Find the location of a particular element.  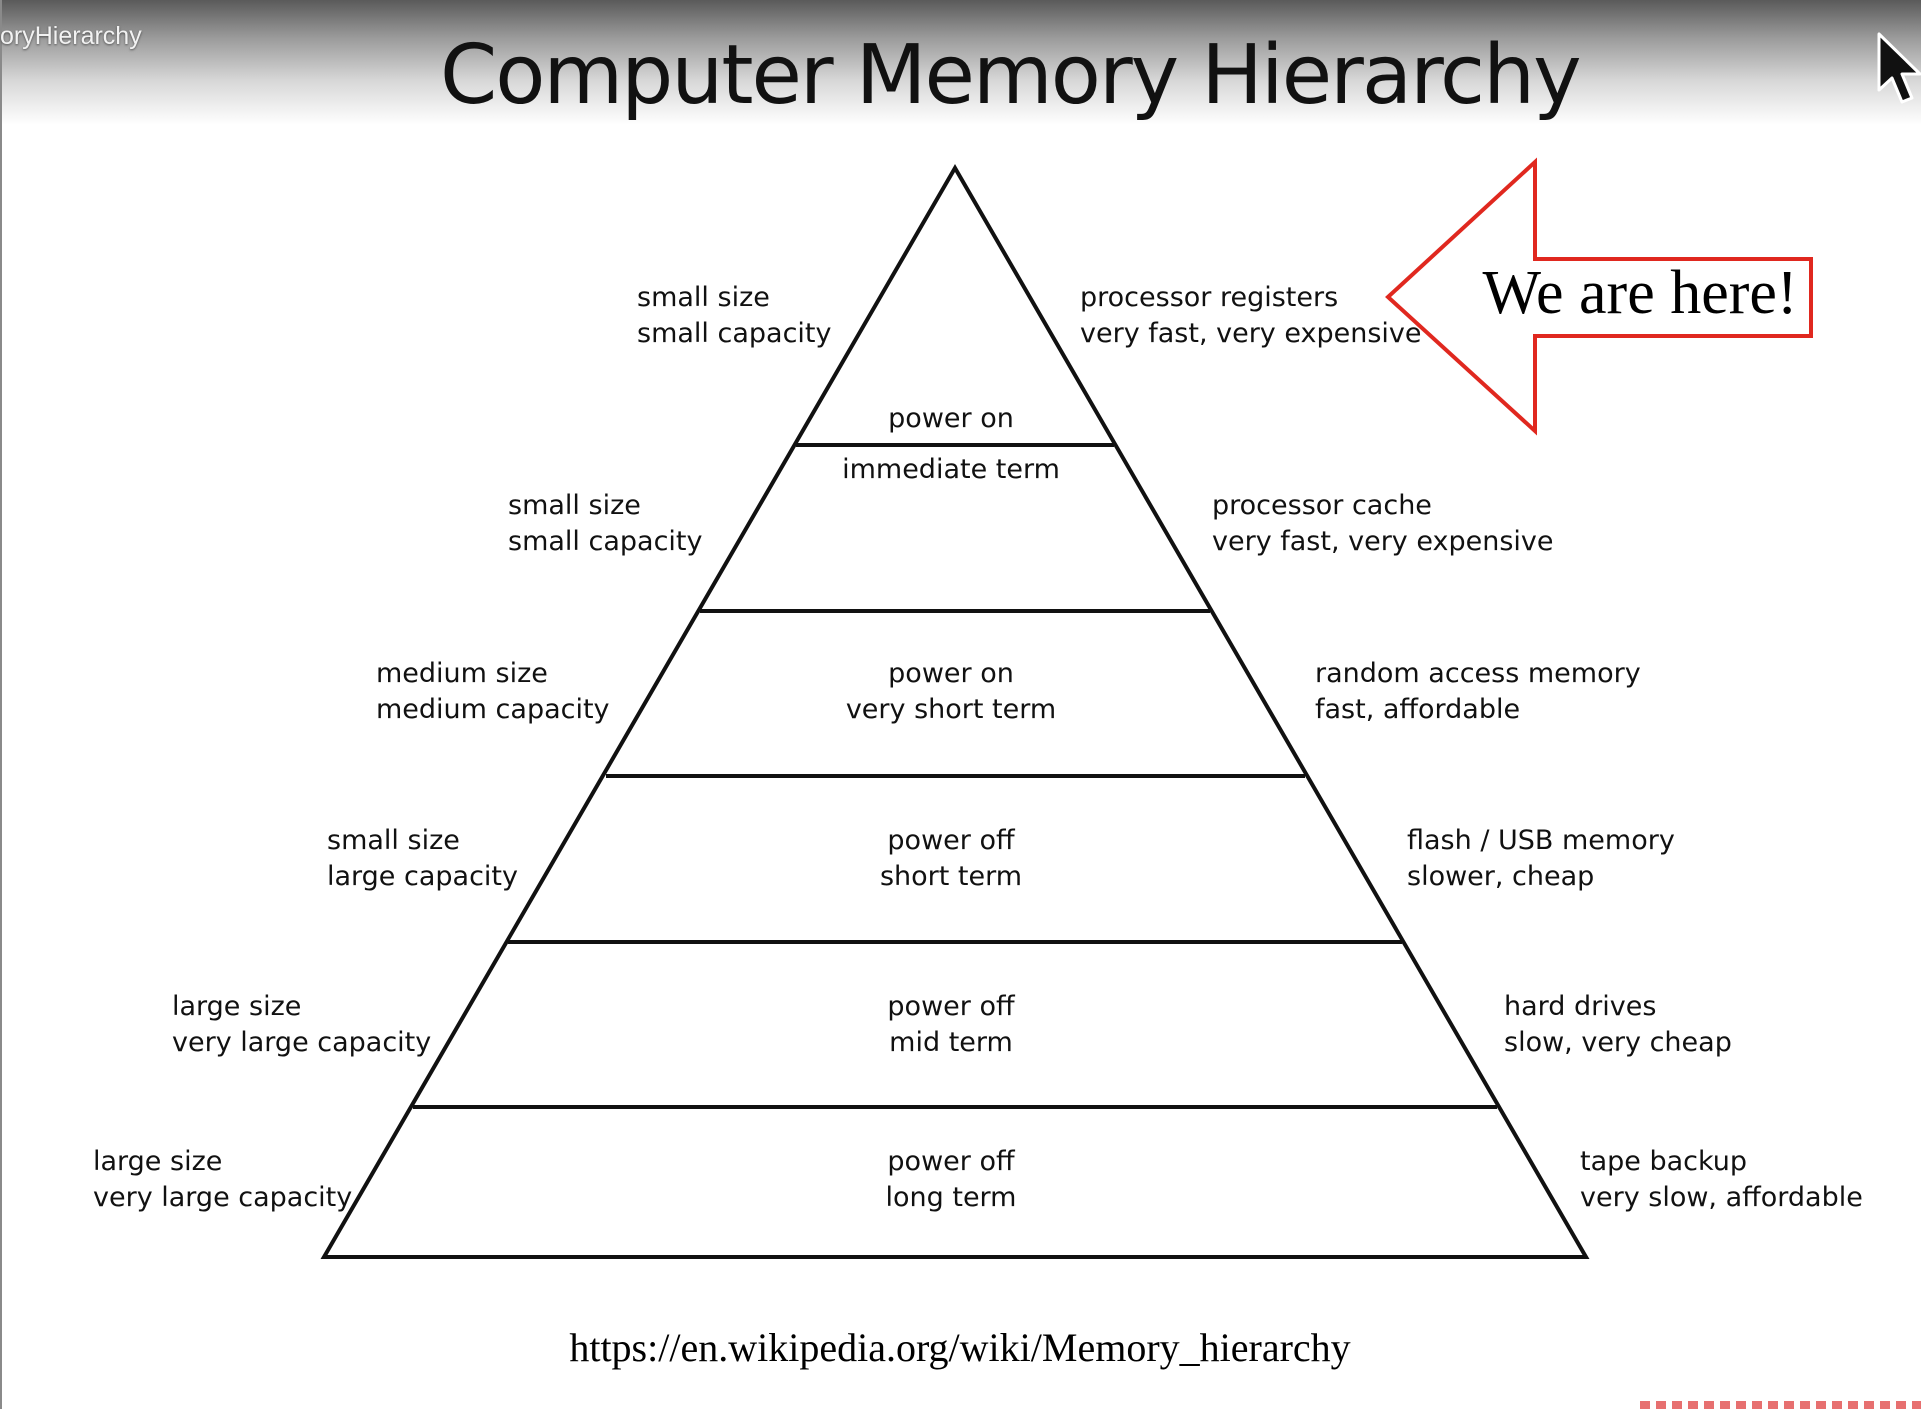

slide-title: Computer Memory Hierarchy is located at coordinates (1011, 75).